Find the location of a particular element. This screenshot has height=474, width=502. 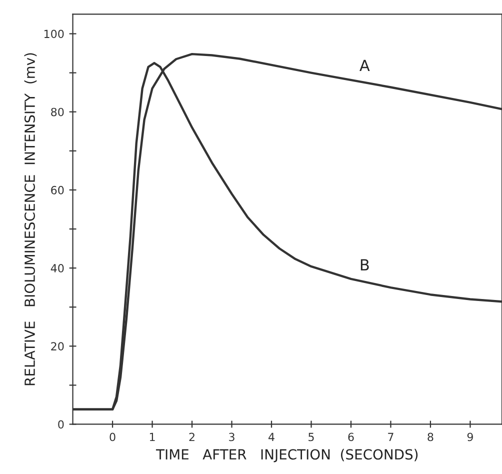

x-tick-label: 5 is located at coordinates (311, 437).